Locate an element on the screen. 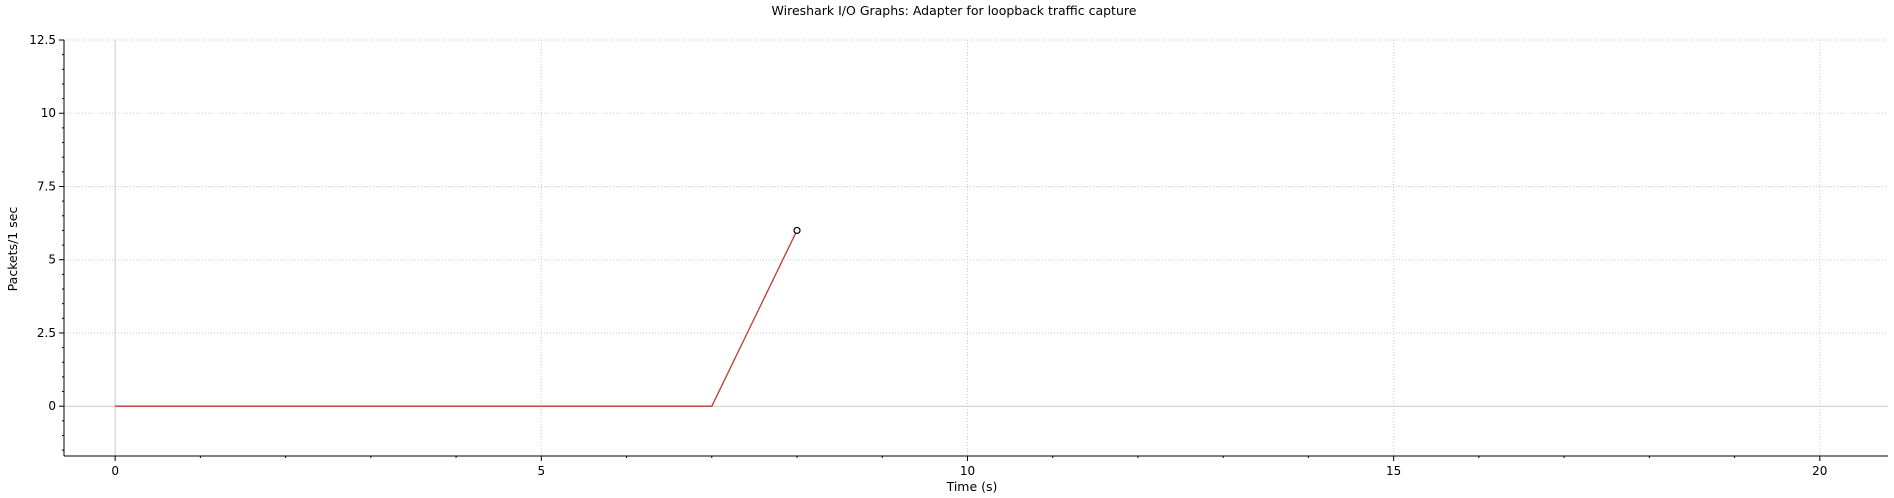 The width and height of the screenshot is (1894, 498). series-line is located at coordinates (456, 318).